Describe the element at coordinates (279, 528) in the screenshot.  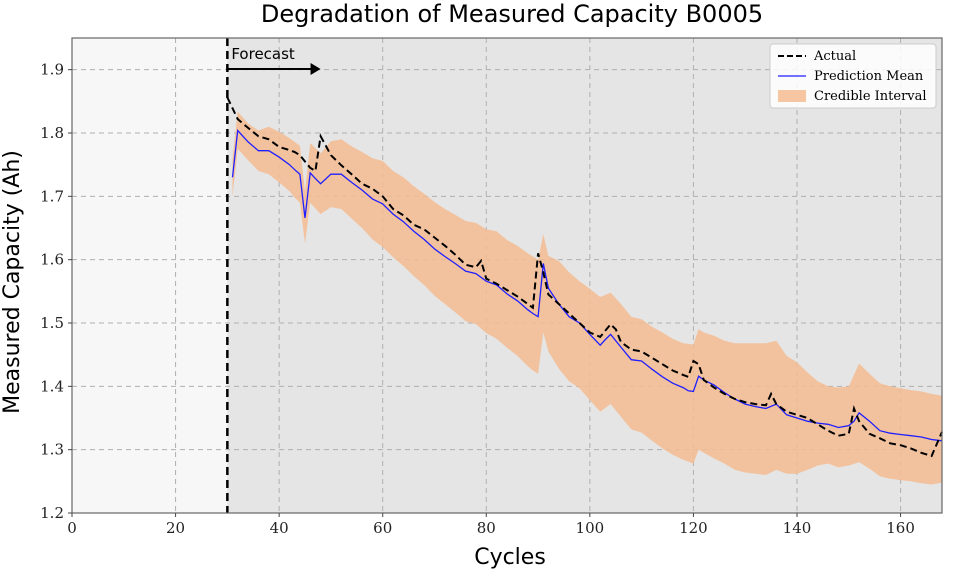
I see `x-tick-label: 40` at that location.